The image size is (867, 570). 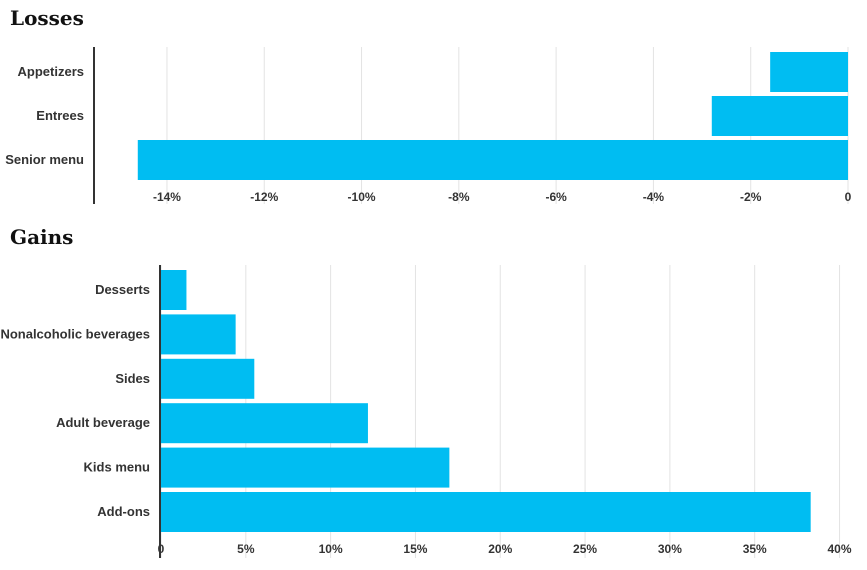 What do you see at coordinates (47, 18) in the screenshot?
I see `losses-chart-title: Losses` at bounding box center [47, 18].